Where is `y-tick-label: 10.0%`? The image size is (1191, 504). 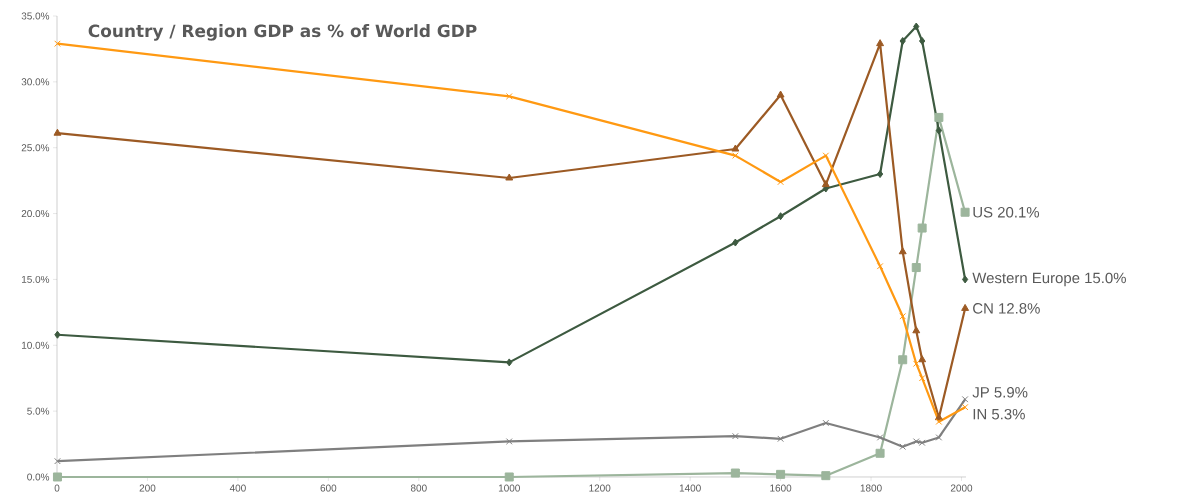 y-tick-label: 10.0% is located at coordinates (36, 345).